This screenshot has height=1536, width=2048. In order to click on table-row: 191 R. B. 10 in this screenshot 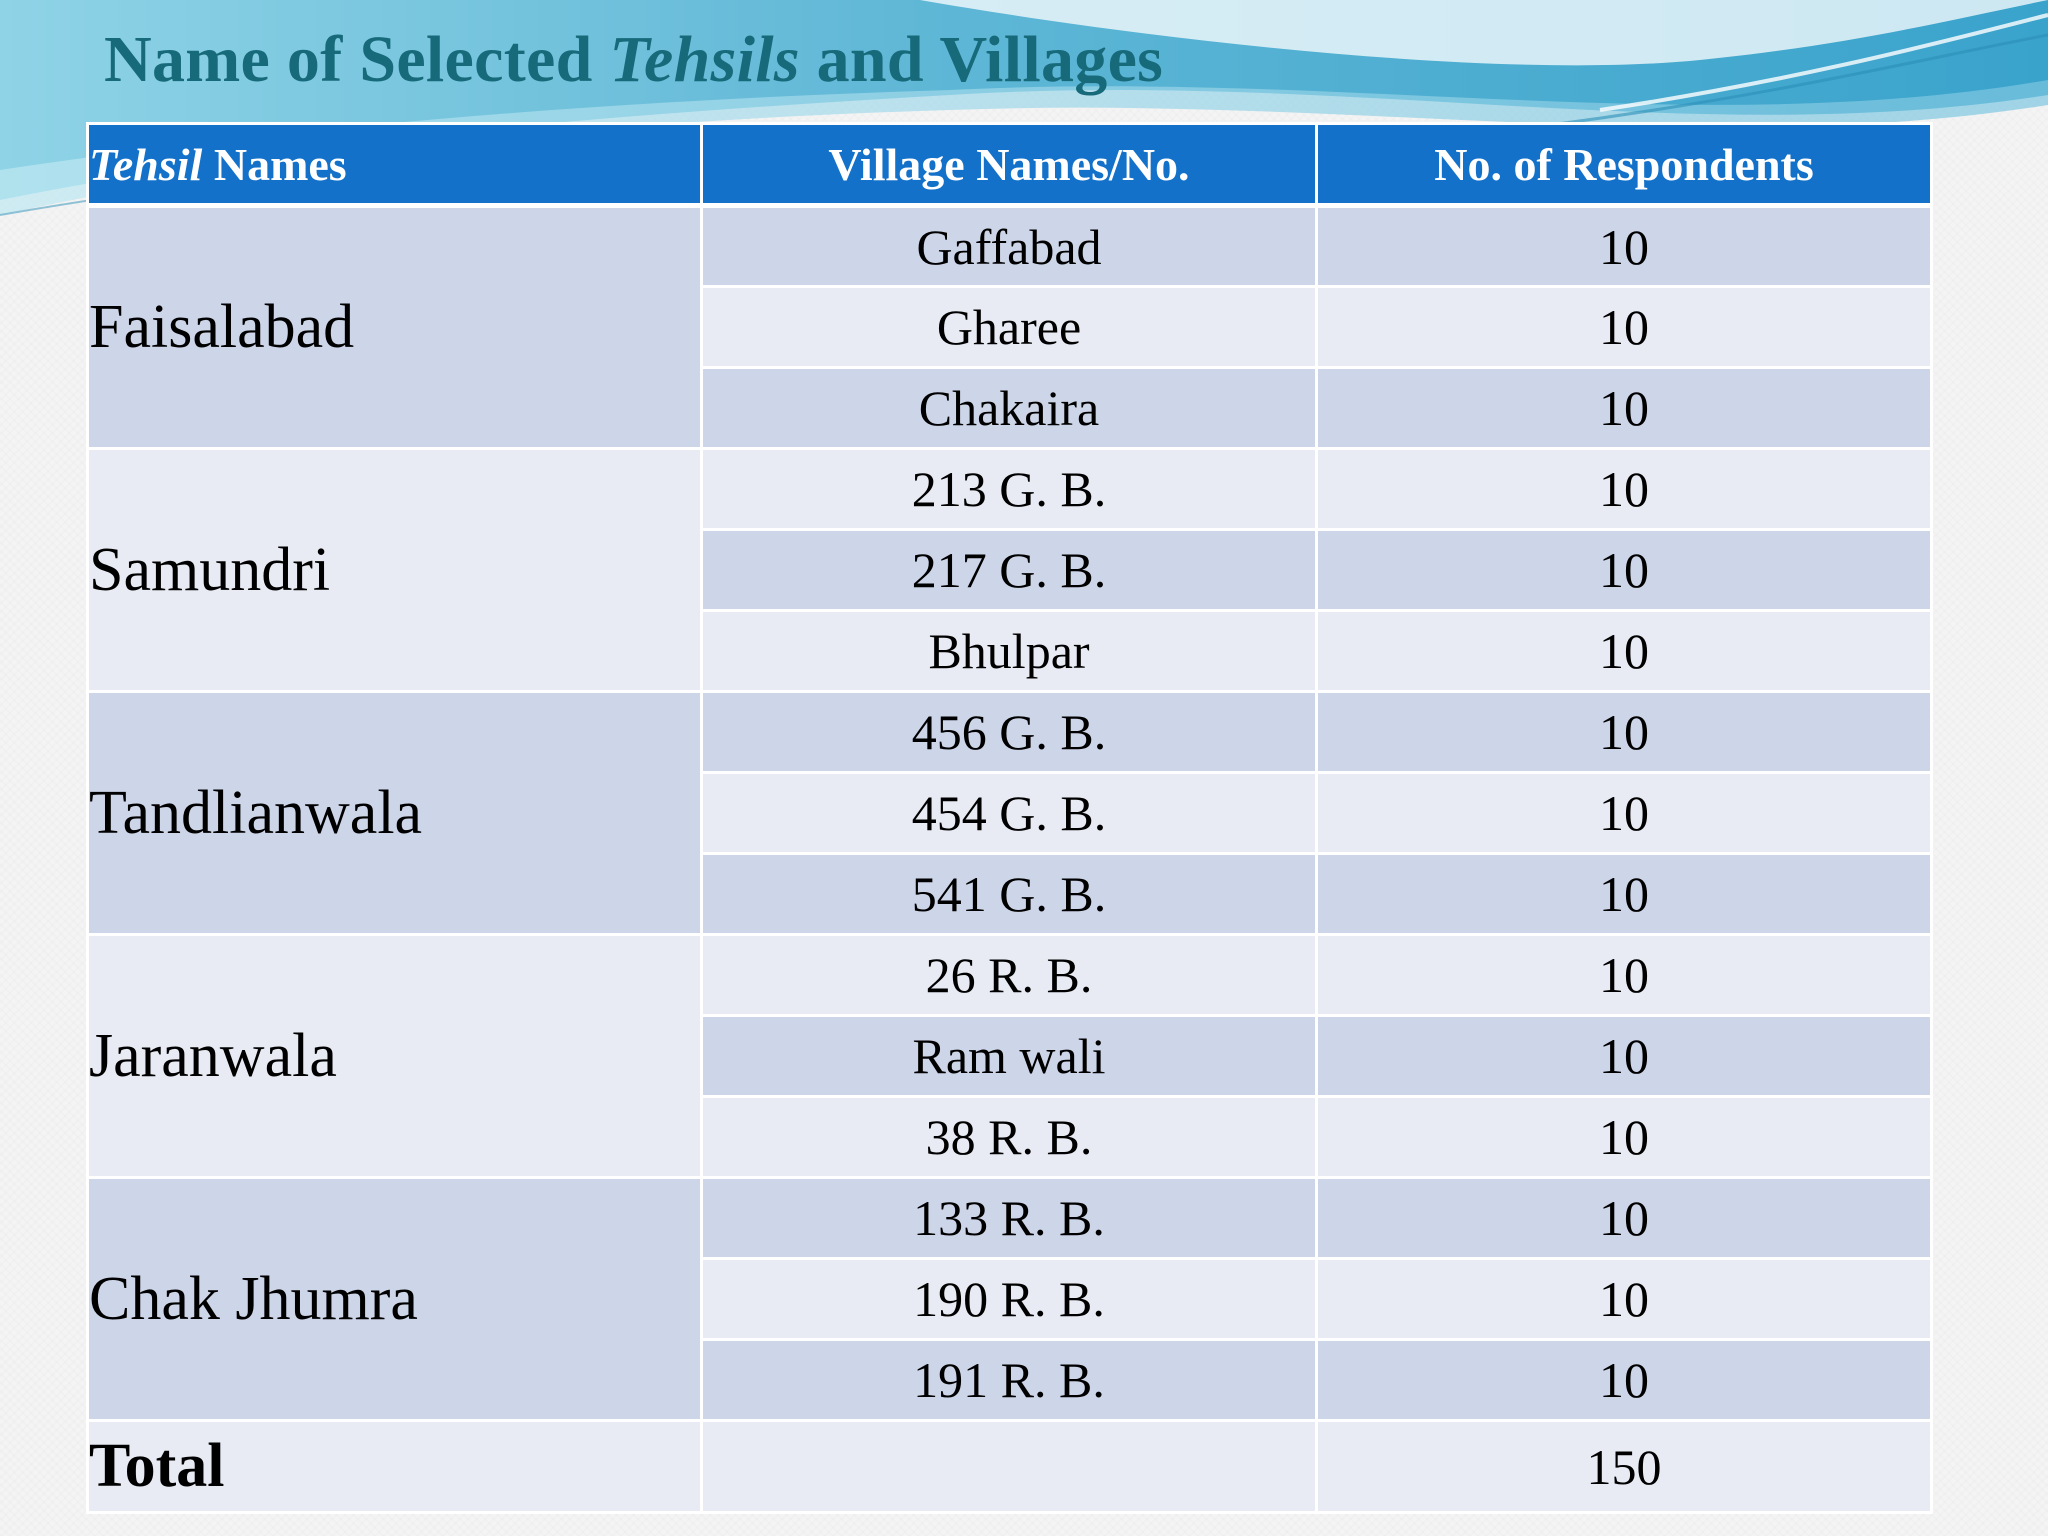, I will do `click(1010, 1380)`.